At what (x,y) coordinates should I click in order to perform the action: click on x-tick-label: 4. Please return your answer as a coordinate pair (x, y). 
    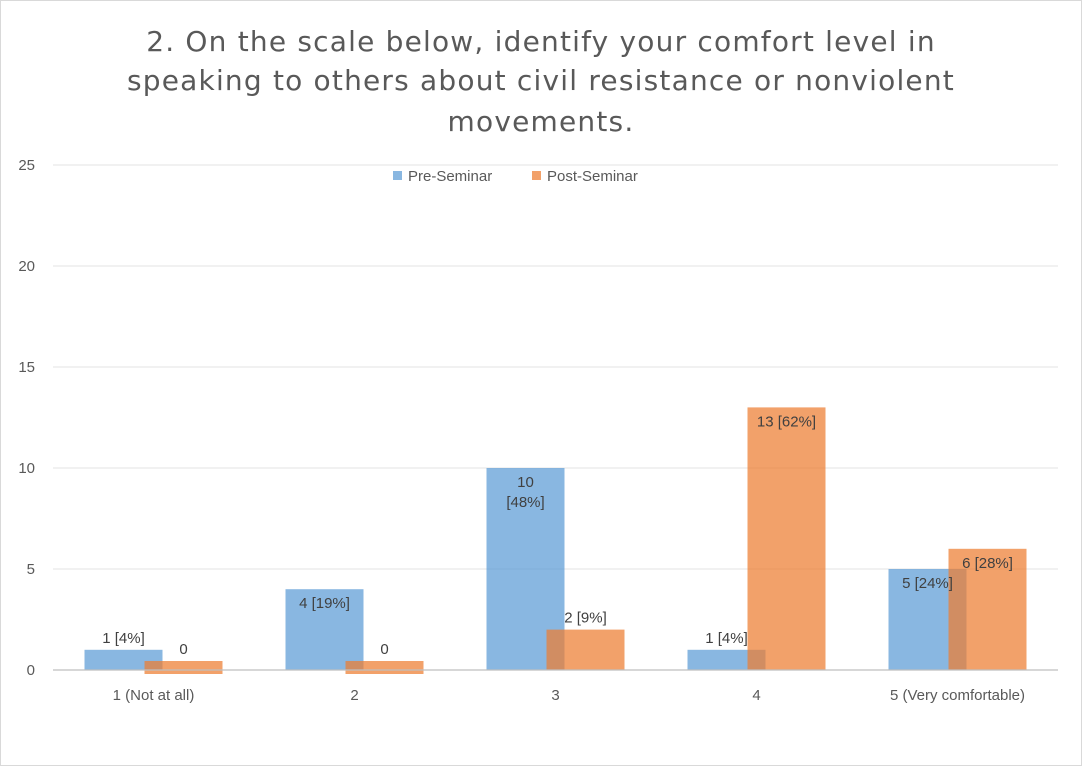
    Looking at the image, I should click on (756, 695).